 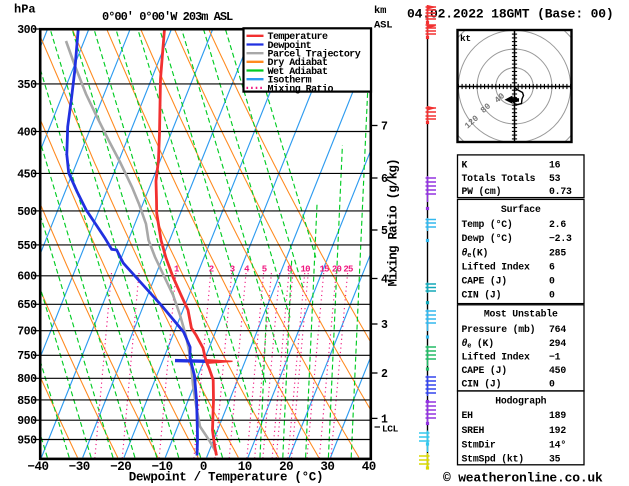 What do you see at coordinates (167, 17) in the screenshot?
I see `svg-text: 0°00' 0°00'W 203m ASL` at bounding box center [167, 17].